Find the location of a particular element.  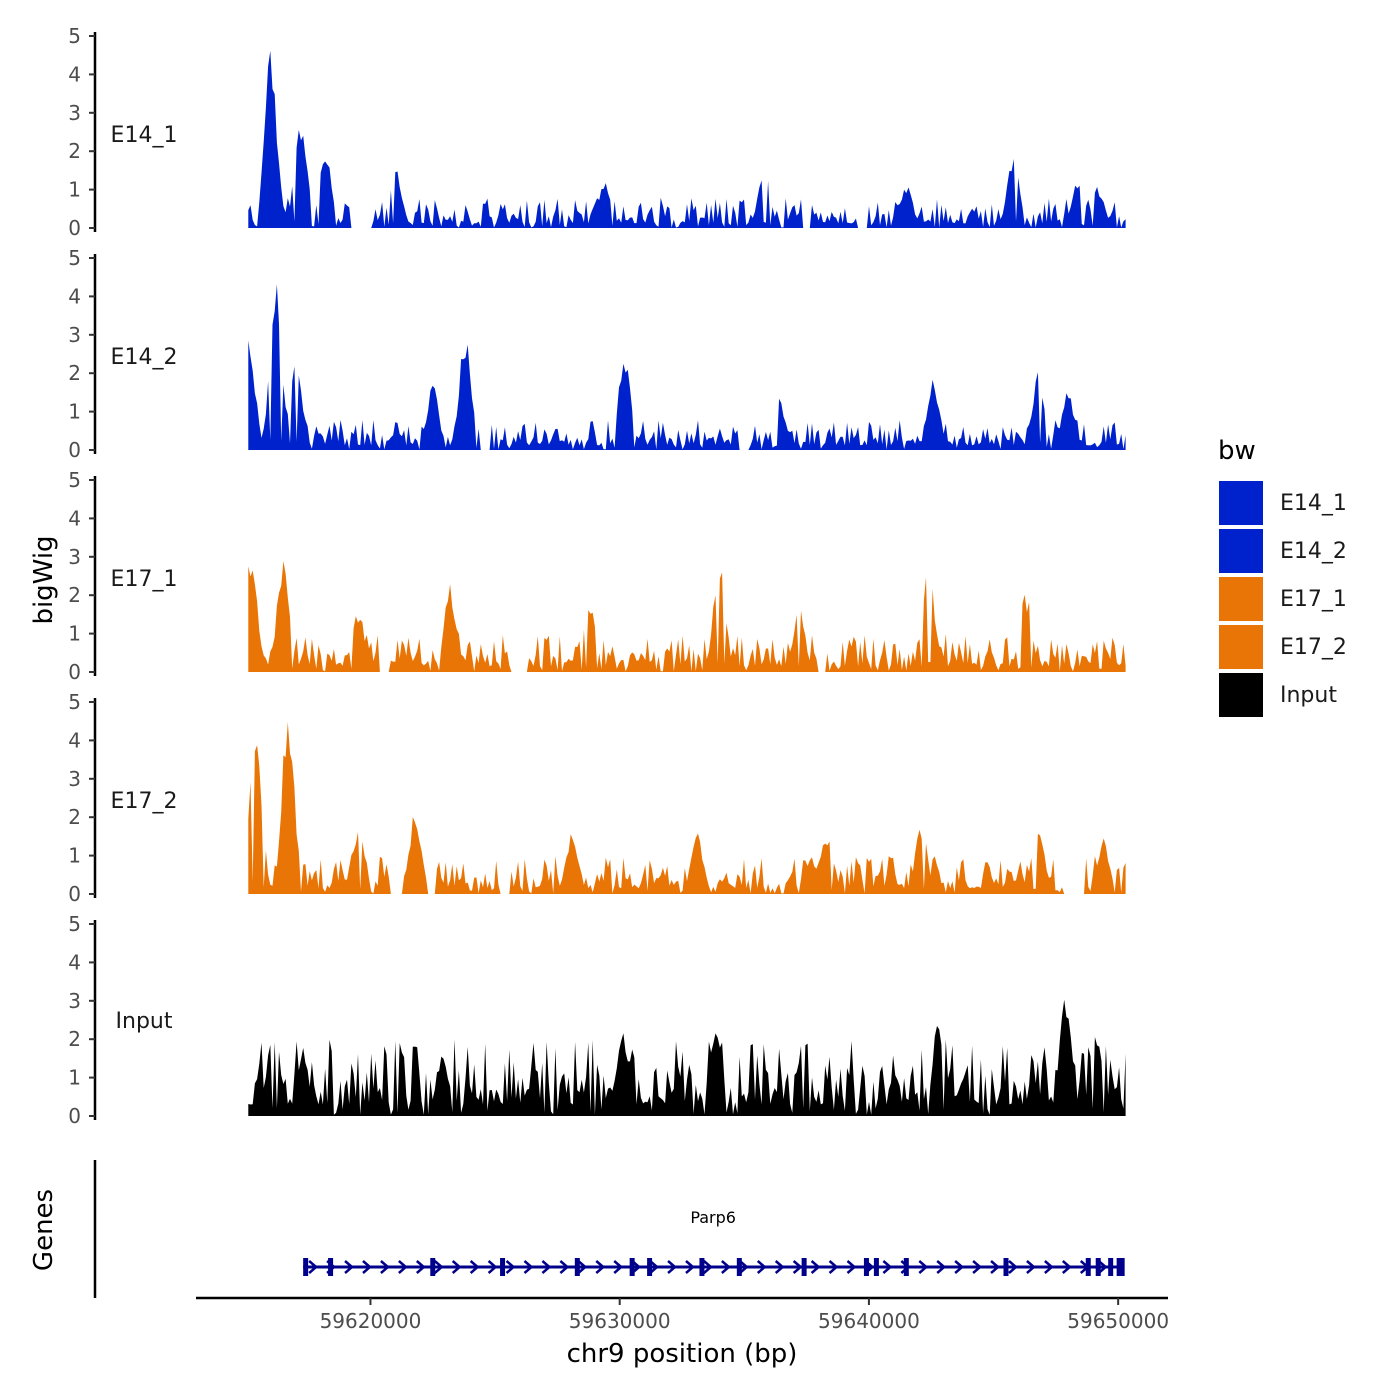

y-tick-label-E17_2-2: 2 is located at coordinates (74, 817).